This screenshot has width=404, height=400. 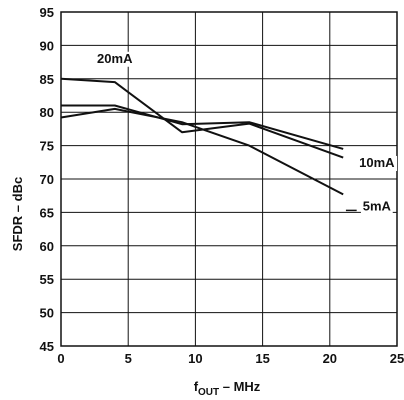 I want to click on y-tick-label: 55, so click(x=47, y=279).